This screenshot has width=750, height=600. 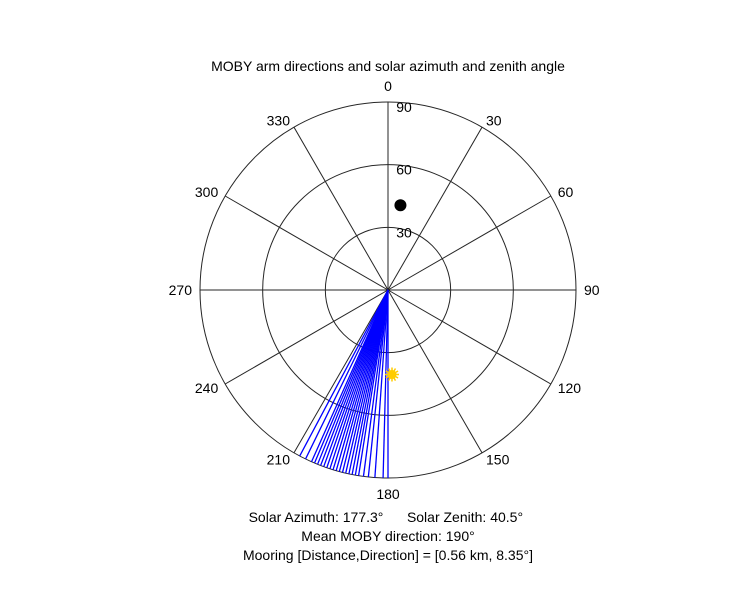 What do you see at coordinates (388, 494) in the screenshot?
I see `theta-tick-label-180: 180` at bounding box center [388, 494].